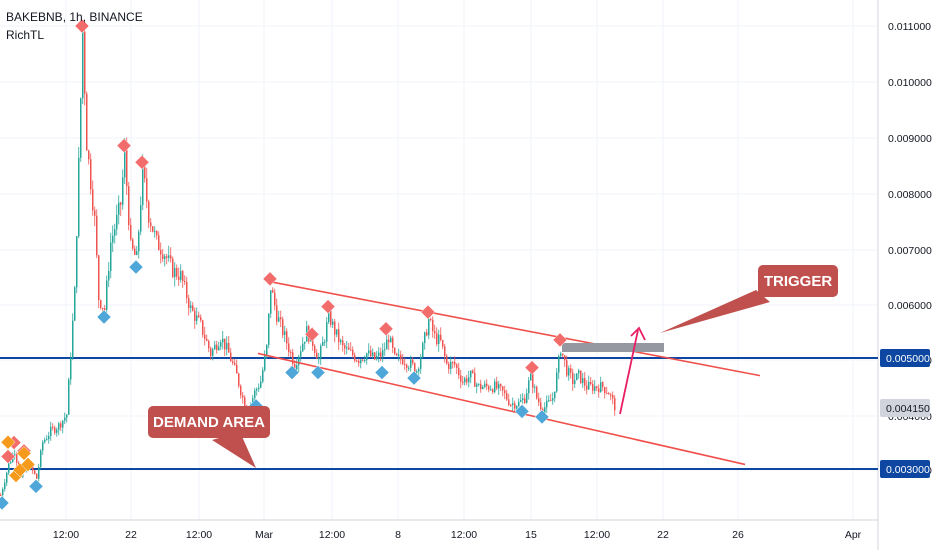 This screenshot has height=550, width=932. I want to click on indicator-name: RichTL, so click(25, 35).